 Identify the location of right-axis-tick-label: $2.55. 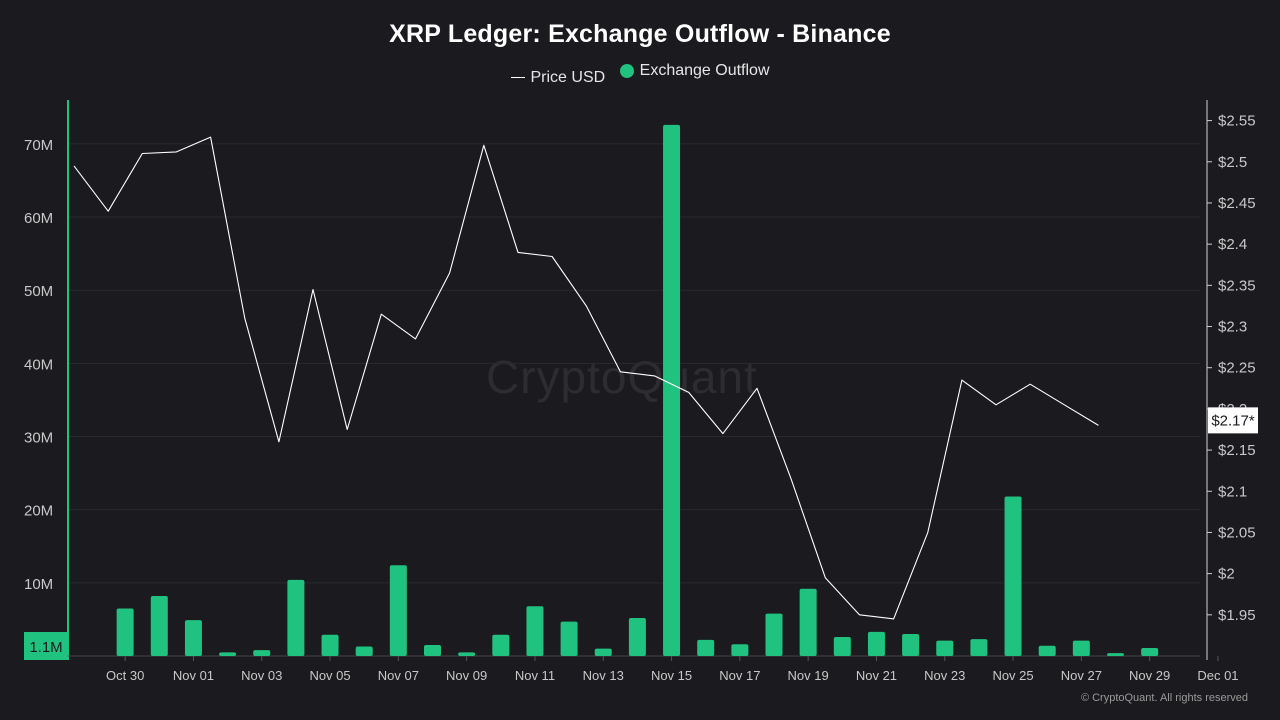
(1237, 121).